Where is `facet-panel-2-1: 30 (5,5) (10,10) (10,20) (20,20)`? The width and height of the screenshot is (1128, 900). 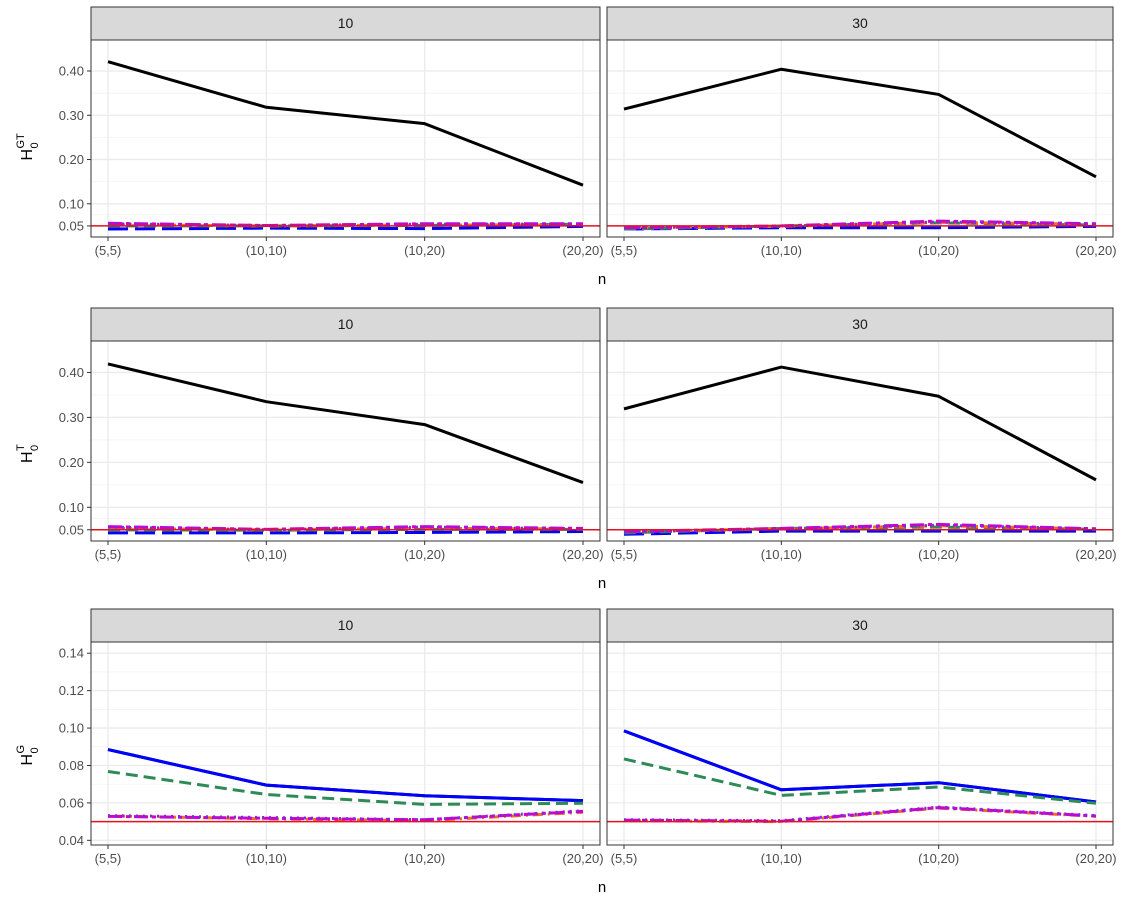 facet-panel-2-1: 30 (5,5) (10,10) (10,20) (20,20) is located at coordinates (861, 737).